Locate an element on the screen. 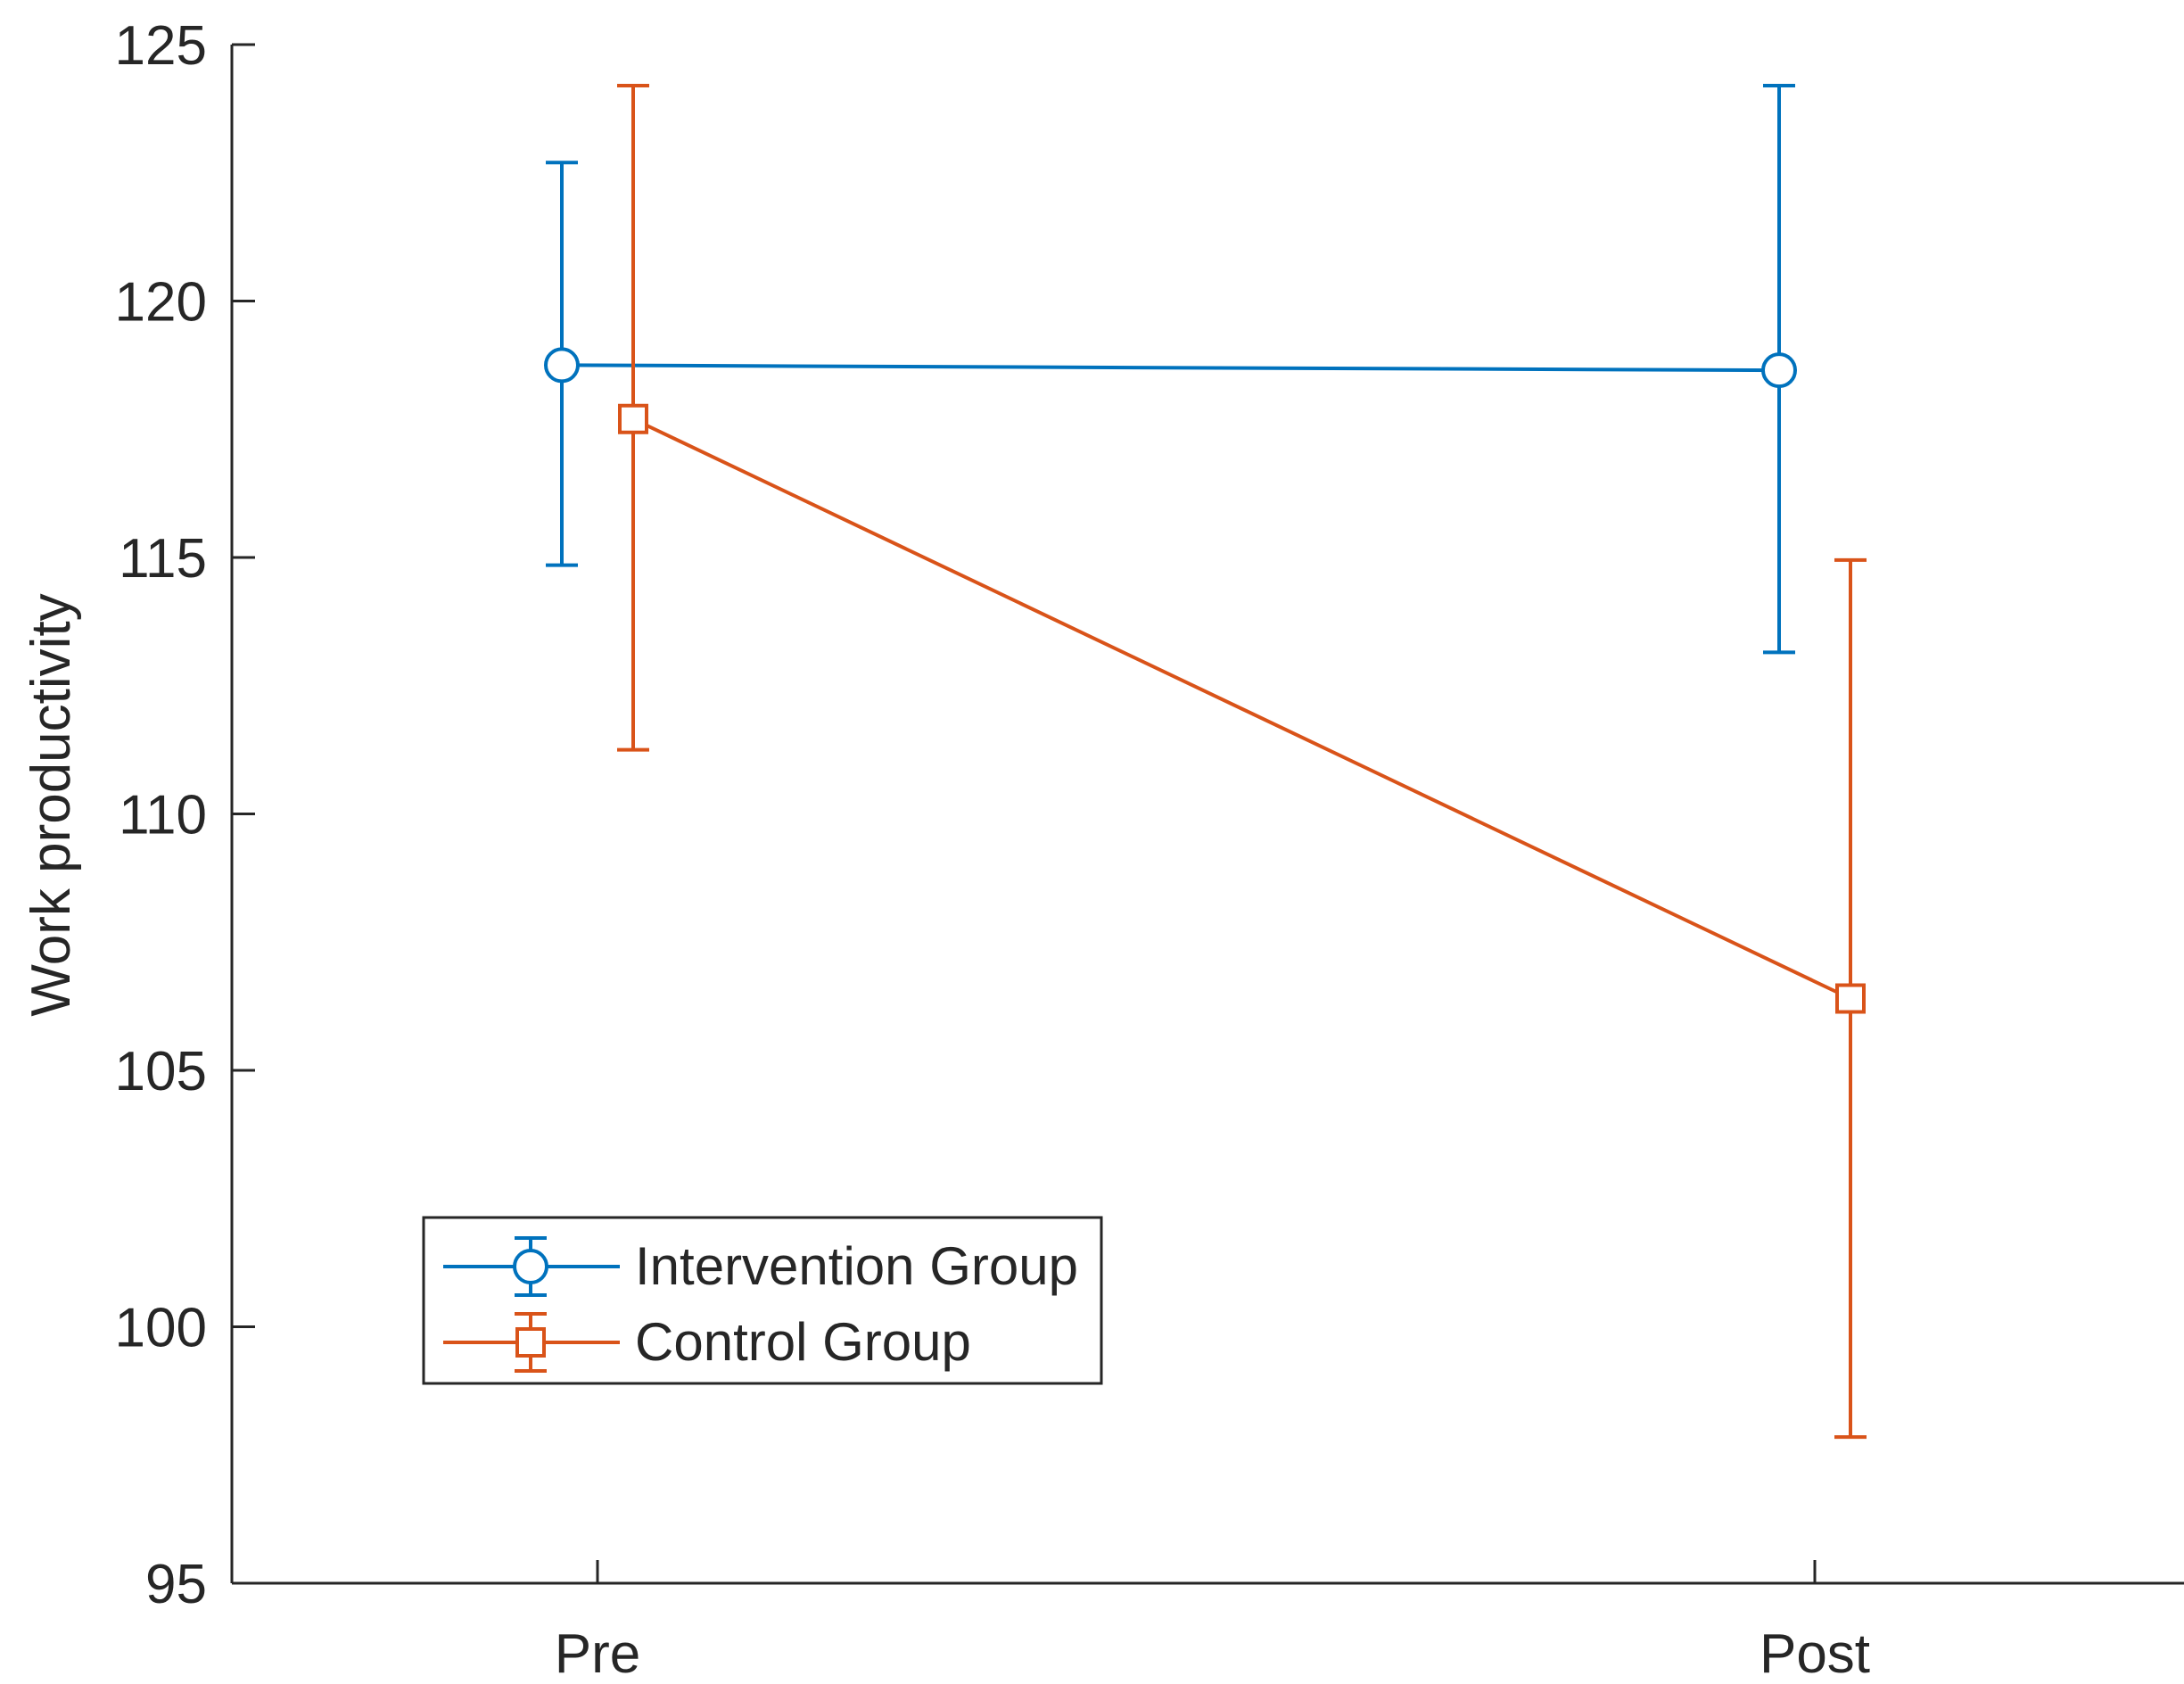 The image size is (2184, 1684). legend-item: Control Group is located at coordinates (707, 1342).